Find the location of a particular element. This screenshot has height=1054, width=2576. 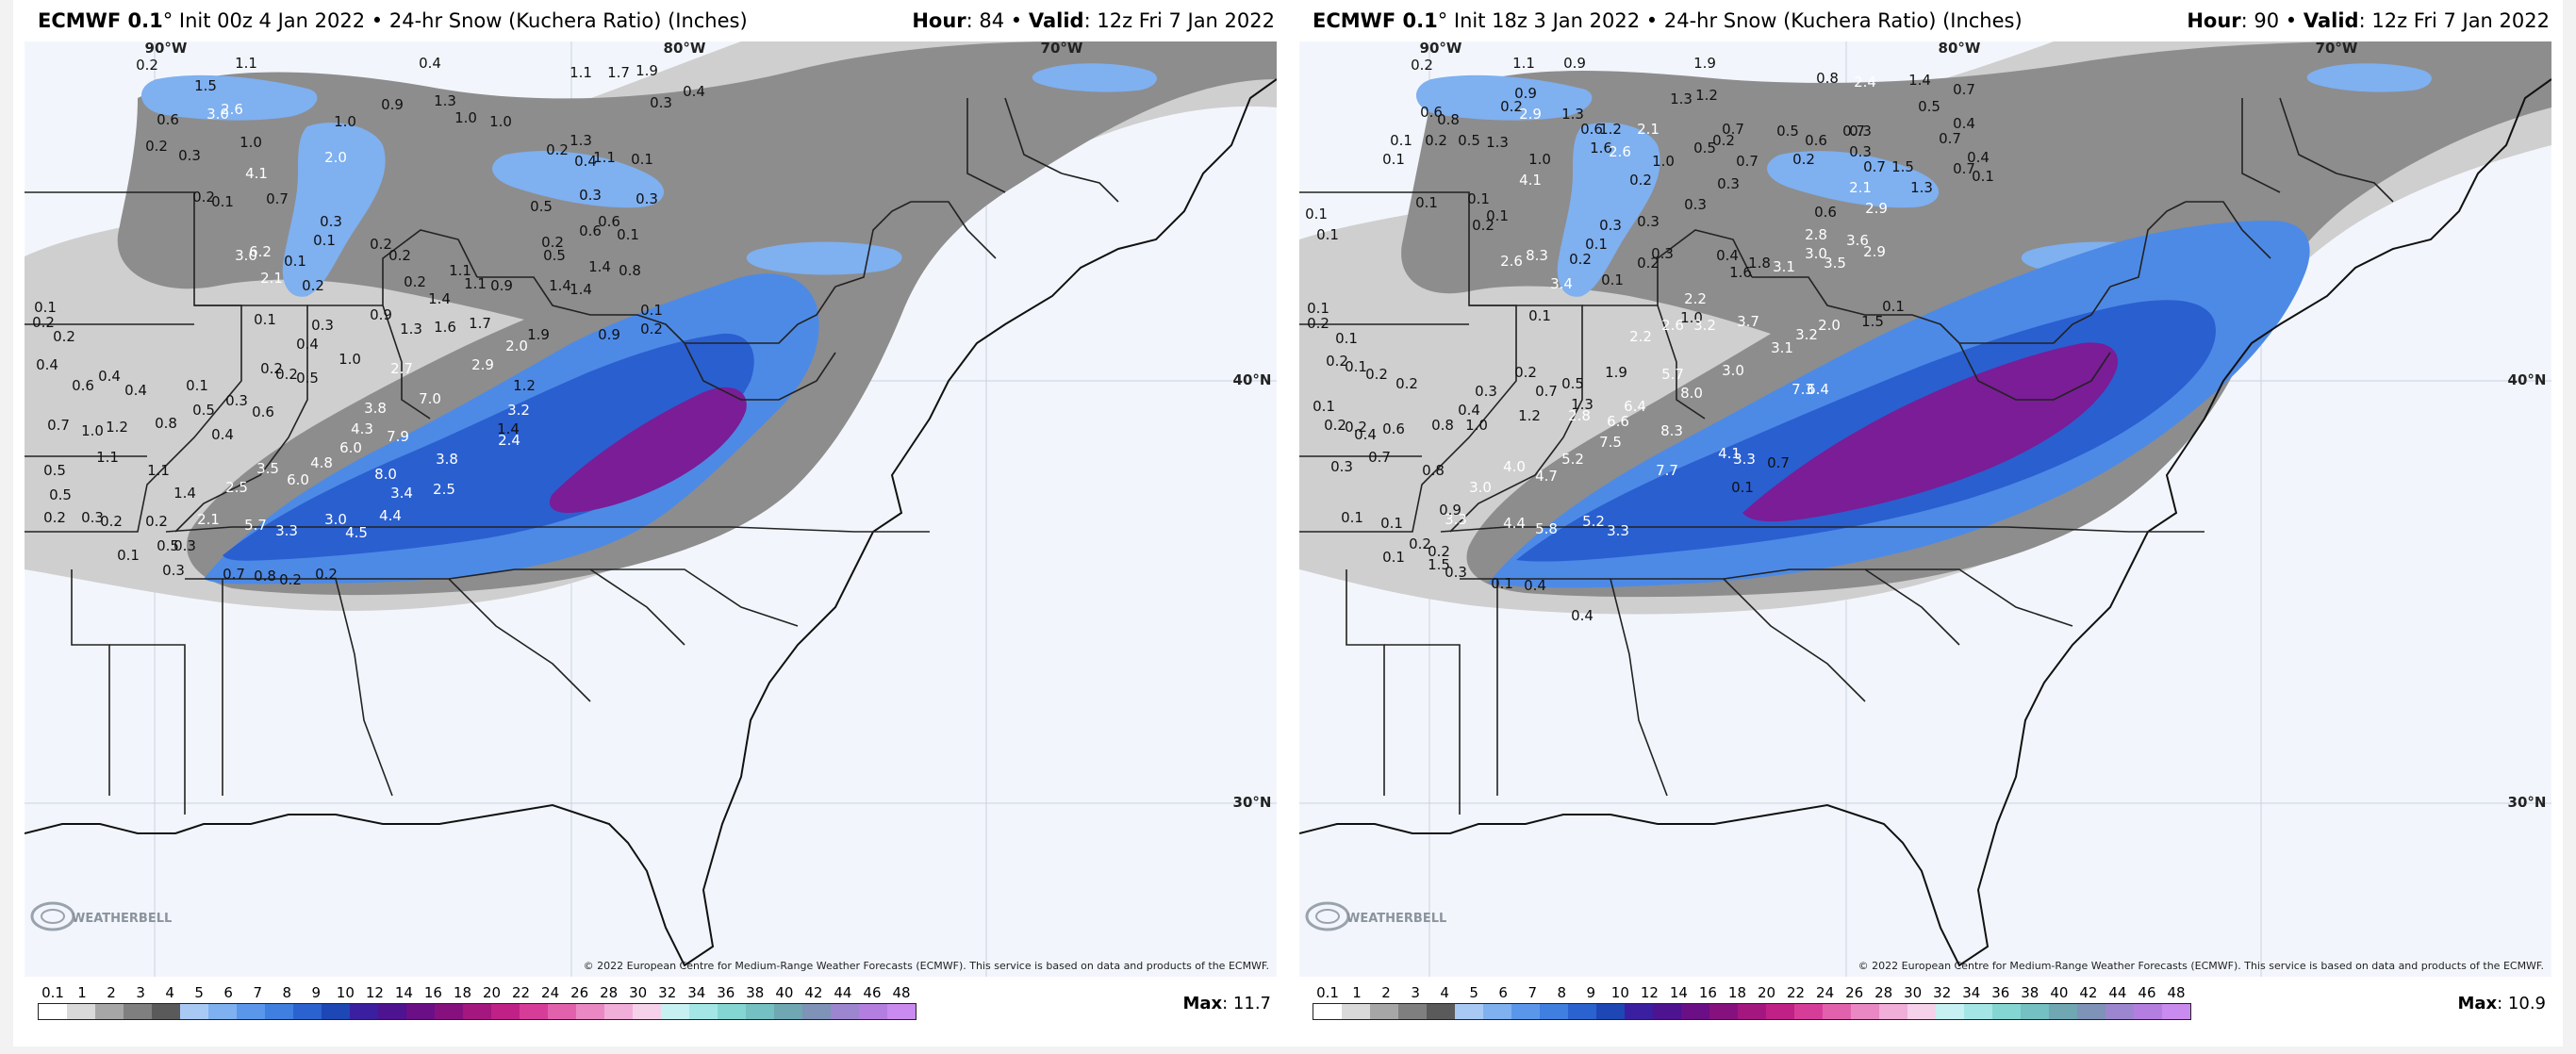

init-time: Init 18z 3 Jan 2022 is located at coordinates (1547, 20).